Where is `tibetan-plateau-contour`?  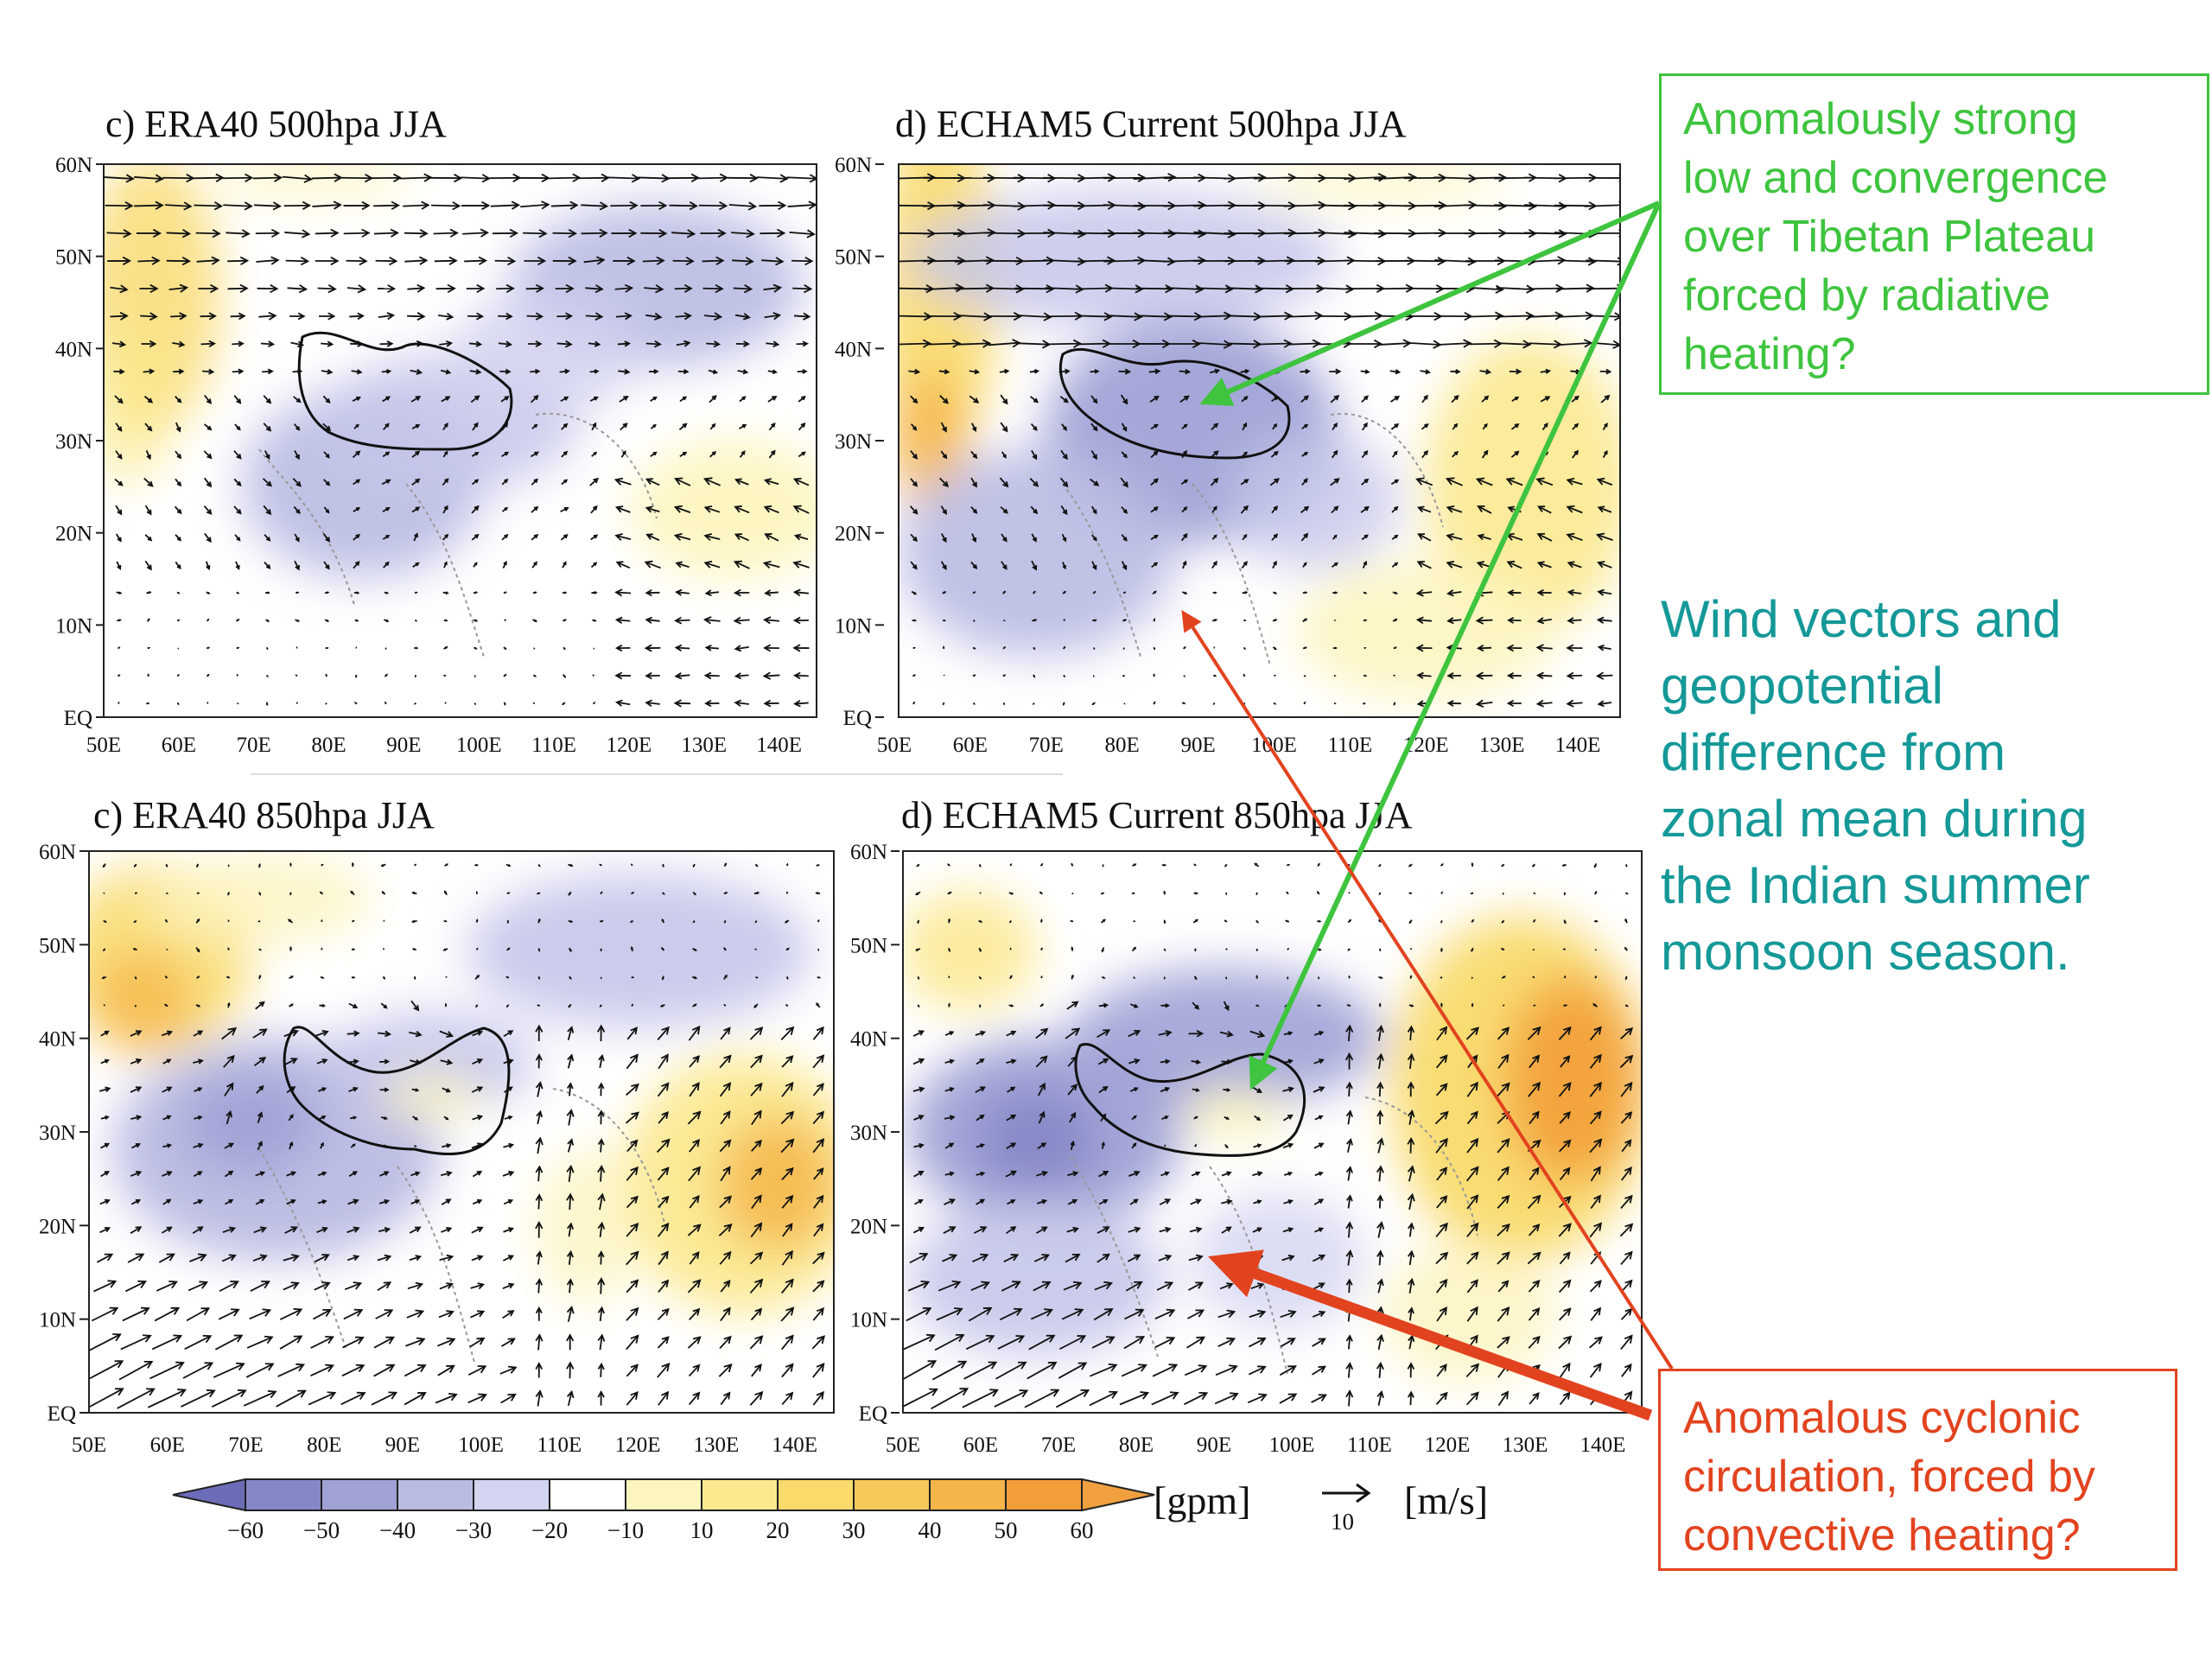 tibetan-plateau-contour is located at coordinates (1190, 1099).